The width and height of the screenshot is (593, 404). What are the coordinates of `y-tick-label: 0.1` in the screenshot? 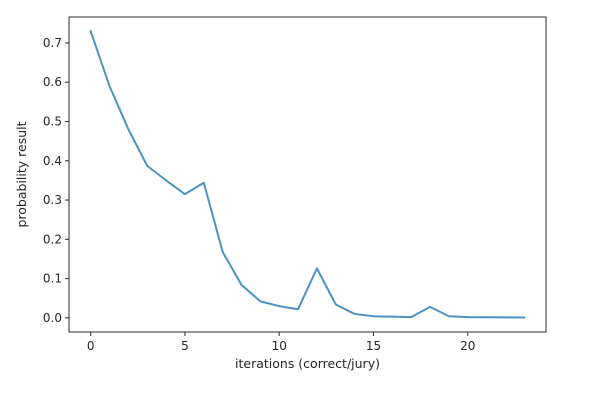 It's located at (52, 279).